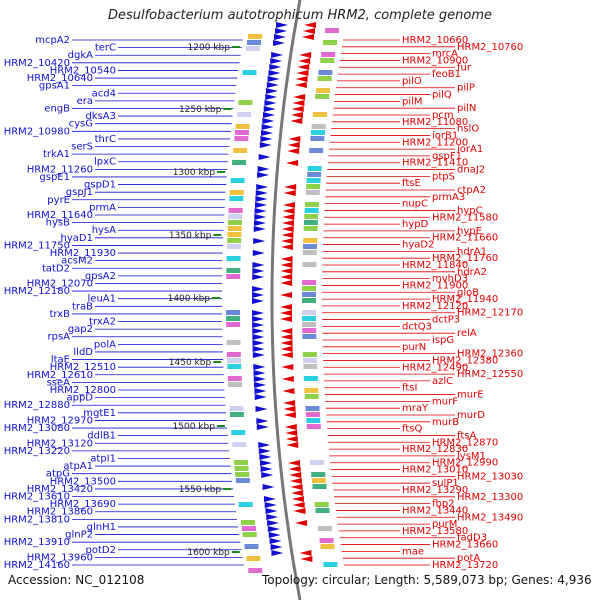 This screenshot has height=600, width=600. Describe the element at coordinates (435, 163) in the screenshot. I see `gene-label: HRM2_11410` at that location.